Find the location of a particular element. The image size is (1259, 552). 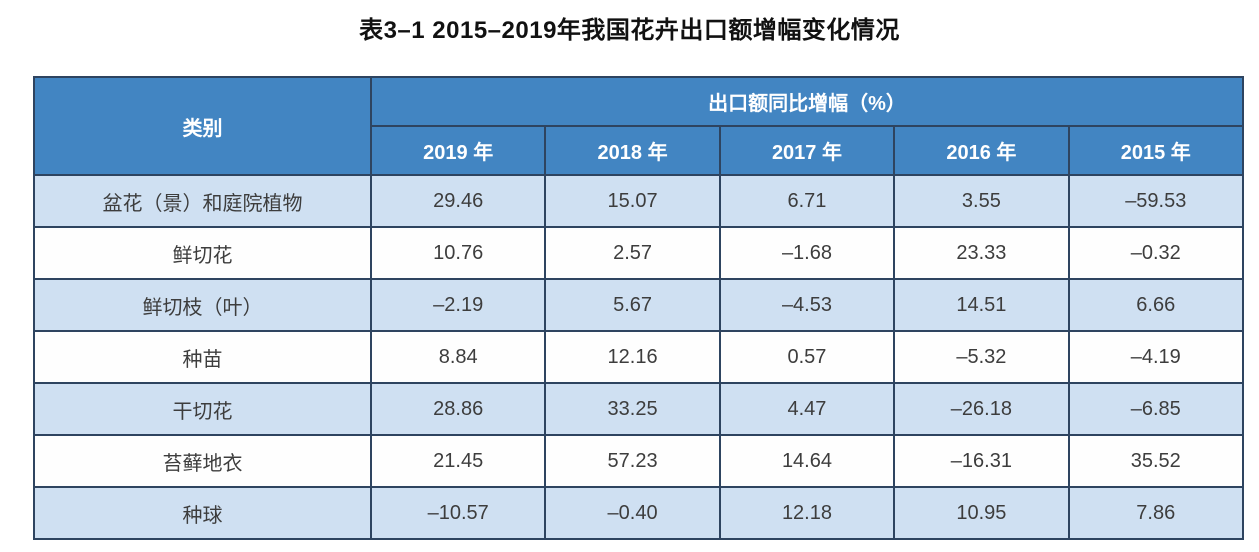

column-header-year: 2016 年 is located at coordinates (981, 150).